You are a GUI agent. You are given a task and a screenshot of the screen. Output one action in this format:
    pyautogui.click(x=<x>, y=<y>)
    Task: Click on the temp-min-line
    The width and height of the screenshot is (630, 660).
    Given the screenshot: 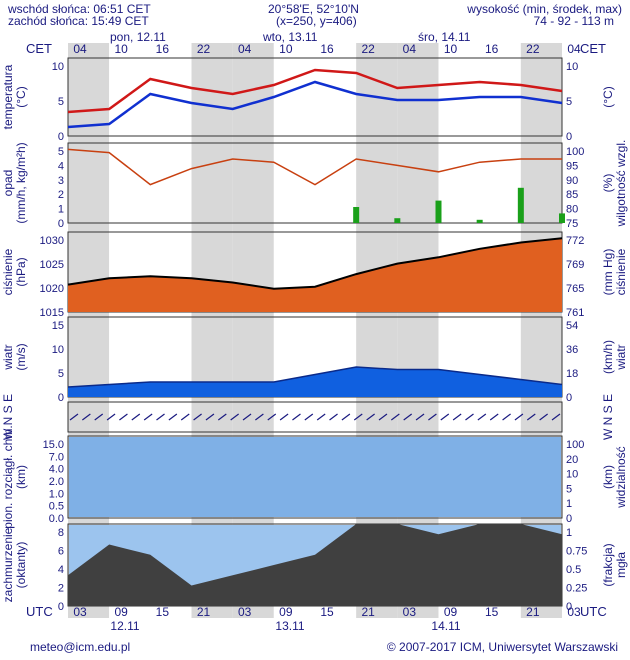 What is the action you would take?
    pyautogui.click(x=315, y=104)
    